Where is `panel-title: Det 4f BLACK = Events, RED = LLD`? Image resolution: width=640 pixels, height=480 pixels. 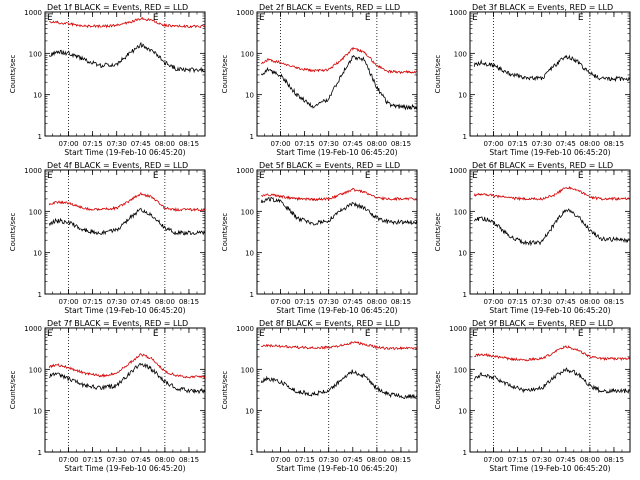
panel-title: Det 4f BLACK = Events, RED = LLD is located at coordinates (117, 165).